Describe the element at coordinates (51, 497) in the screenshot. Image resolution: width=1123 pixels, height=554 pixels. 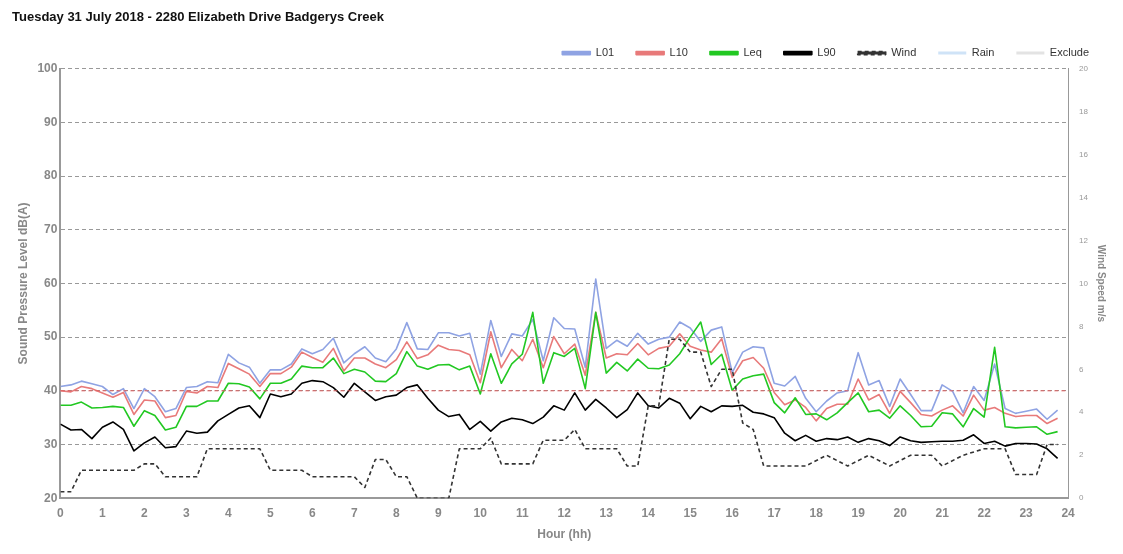
I see `y-tick-label: 20` at that location.